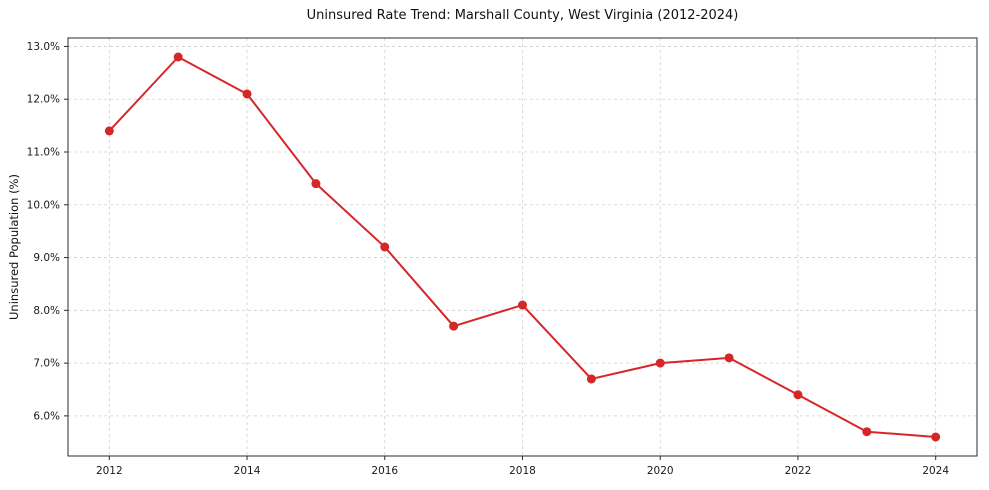 Image resolution: width=989 pixels, height=490 pixels. Describe the element at coordinates (247, 471) in the screenshot. I see `x-tick-label: 2014` at that location.